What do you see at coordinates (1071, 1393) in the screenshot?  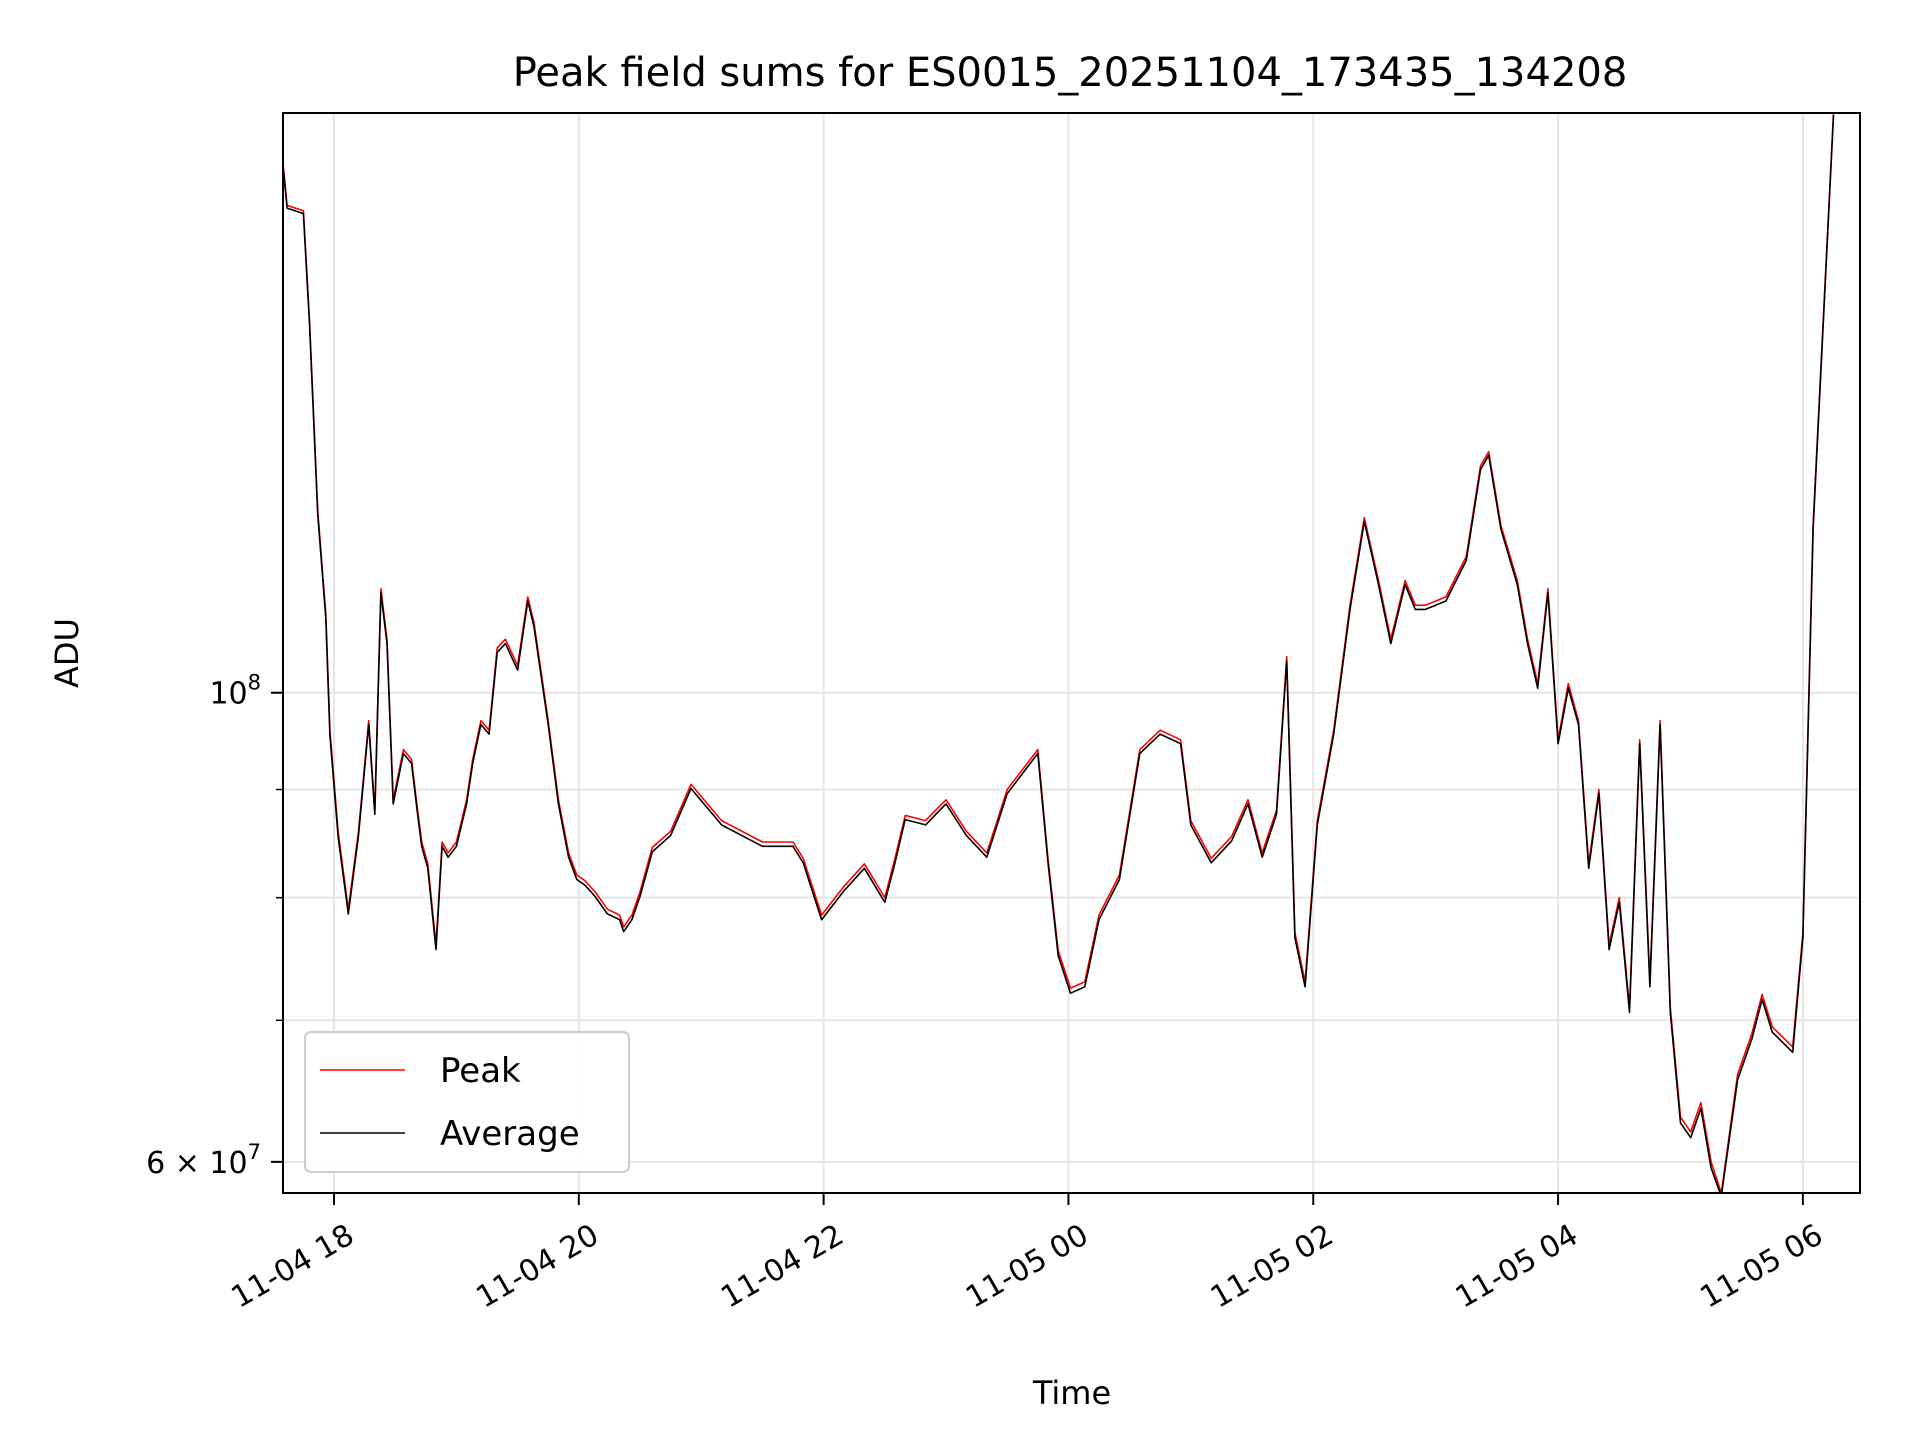 I see `x-axis-label: Time` at bounding box center [1071, 1393].